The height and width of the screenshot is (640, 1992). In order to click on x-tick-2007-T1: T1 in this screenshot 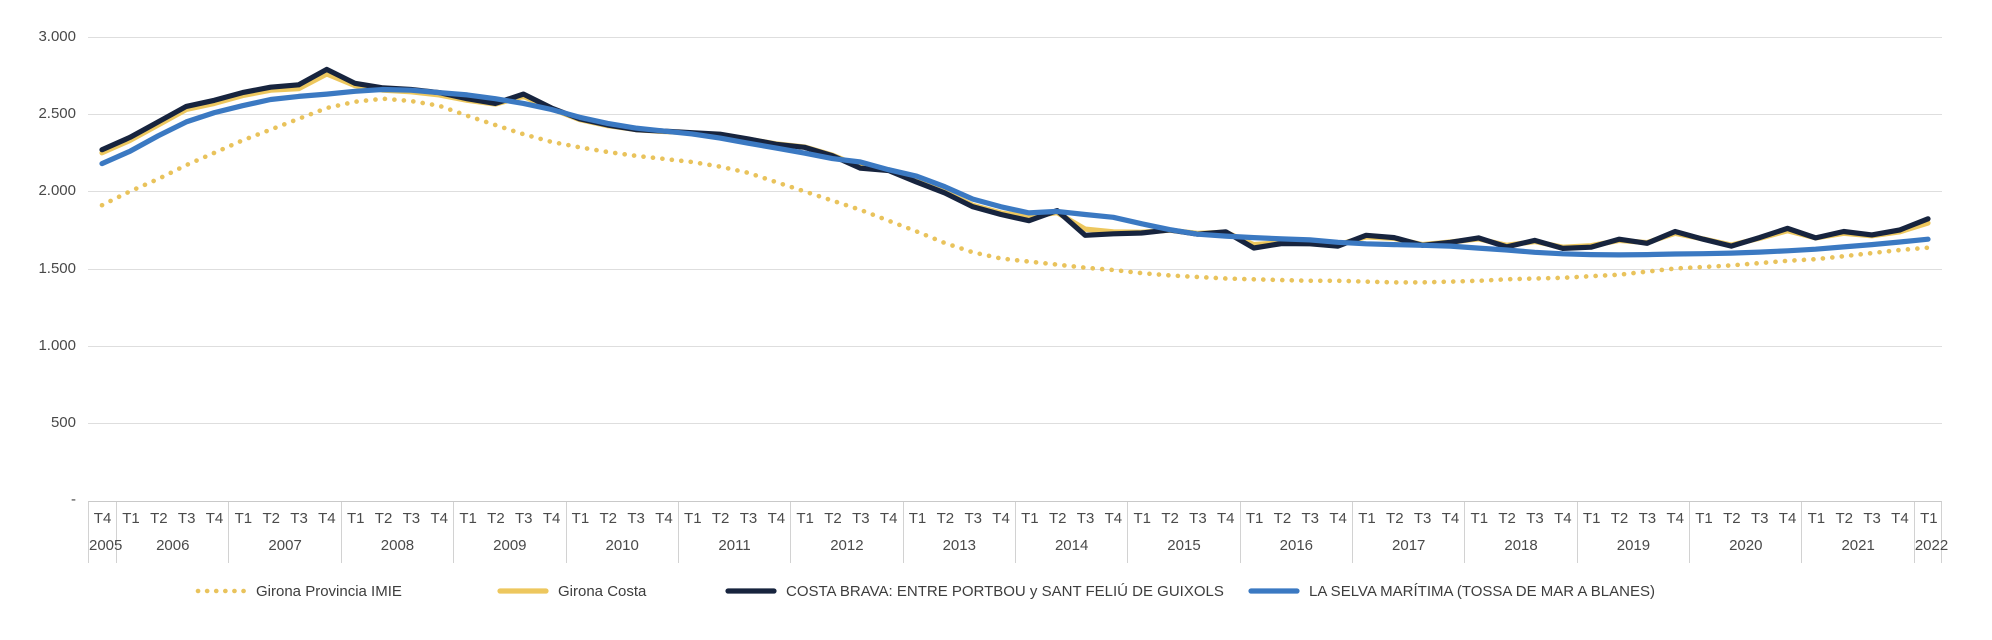, I will do `click(243, 518)`.